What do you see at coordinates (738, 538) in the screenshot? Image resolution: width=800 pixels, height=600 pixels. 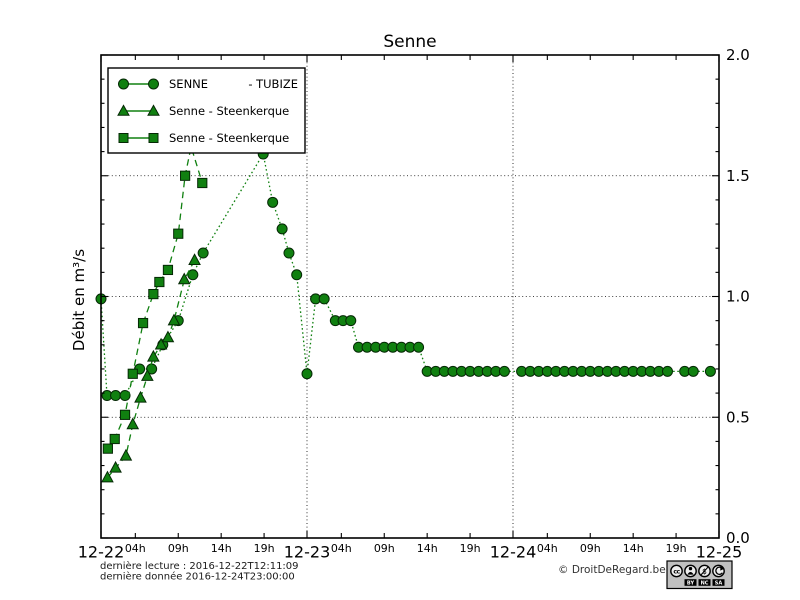 I see `ytick-label-0: 0.0` at bounding box center [738, 538].